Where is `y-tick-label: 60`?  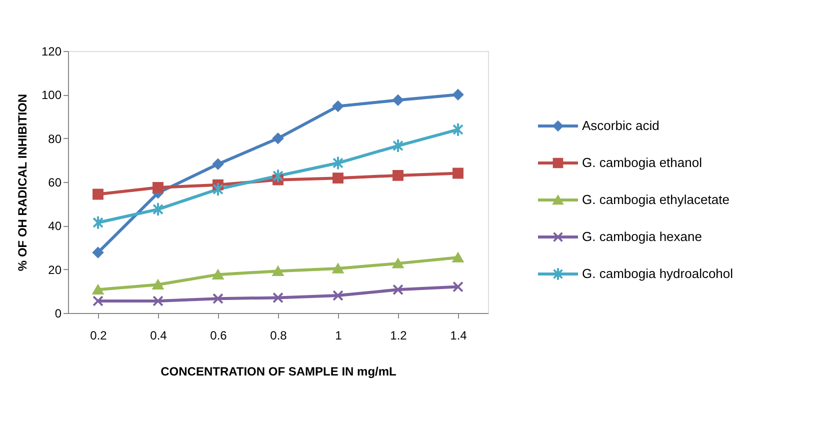
y-tick-label: 60 is located at coordinates (55, 183).